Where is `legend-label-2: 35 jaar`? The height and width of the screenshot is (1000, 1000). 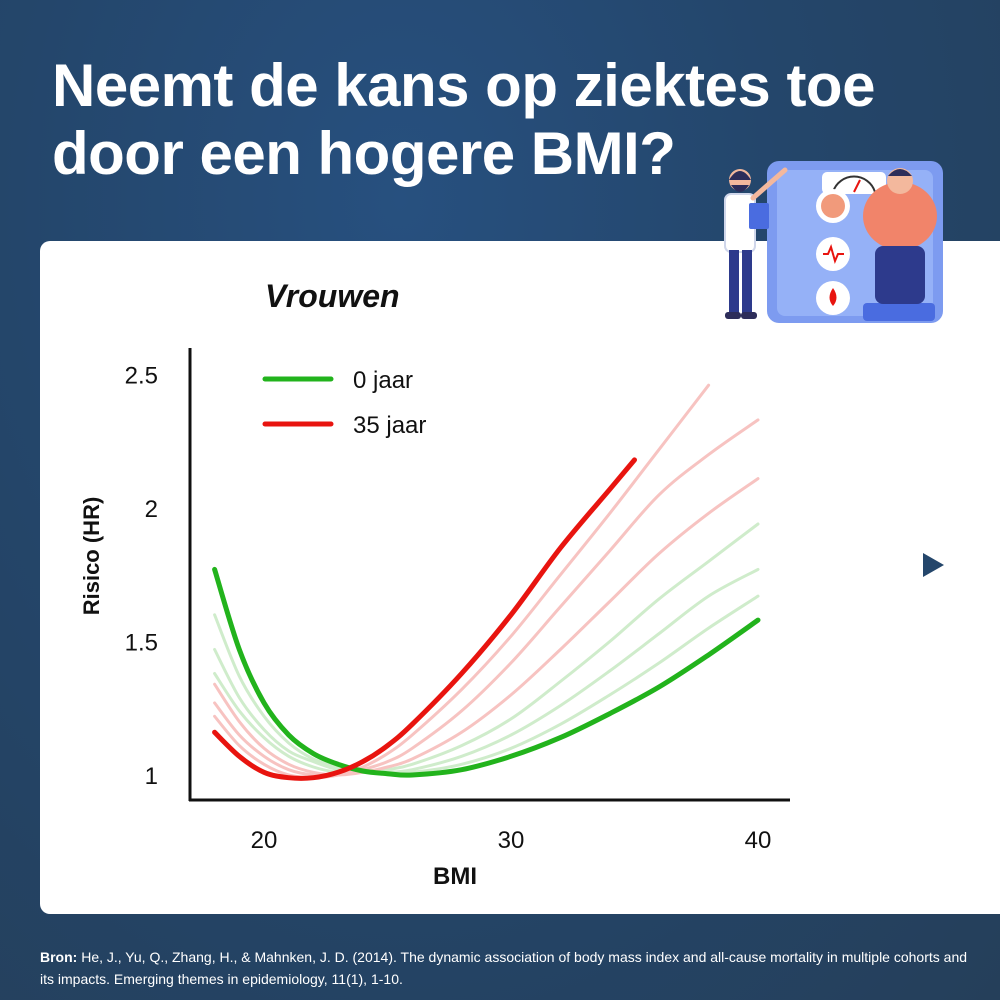
legend-label-2: 35 jaar is located at coordinates (389, 425).